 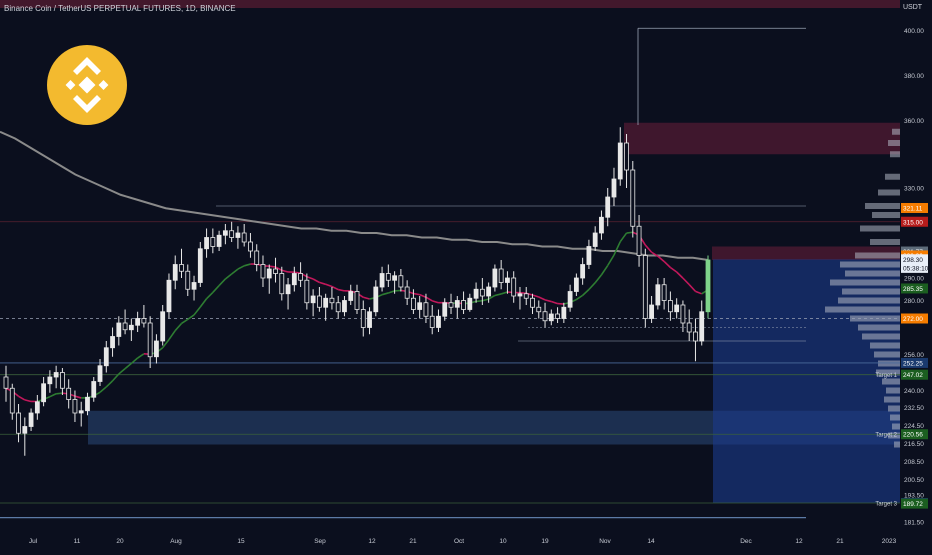 I want to click on price-label: 285.35, so click(x=913, y=289).